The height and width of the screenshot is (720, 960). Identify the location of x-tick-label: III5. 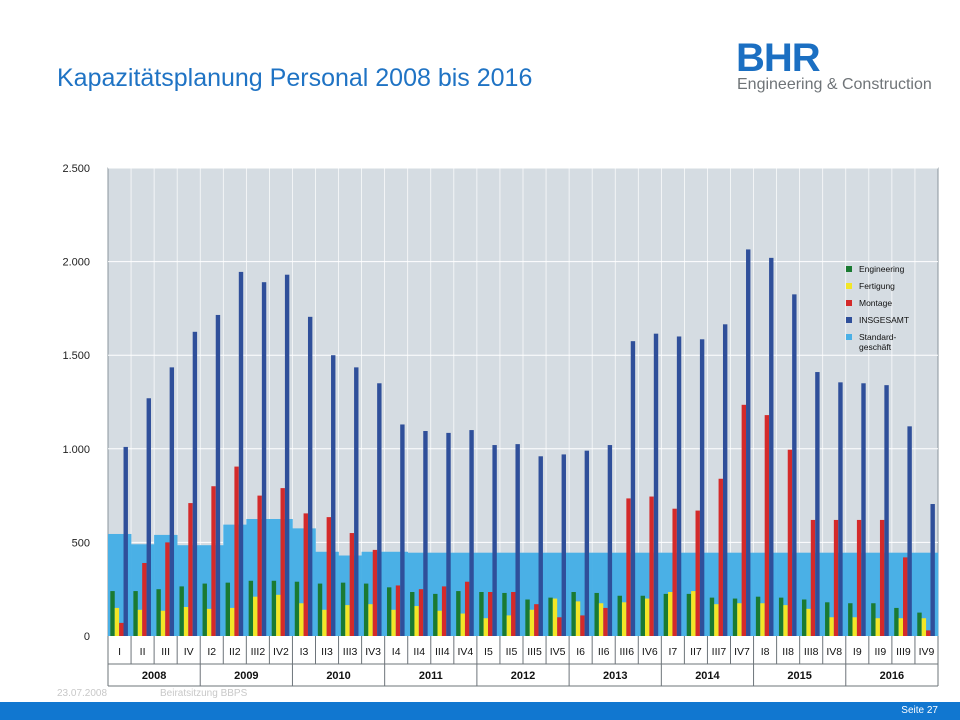
(534, 652).